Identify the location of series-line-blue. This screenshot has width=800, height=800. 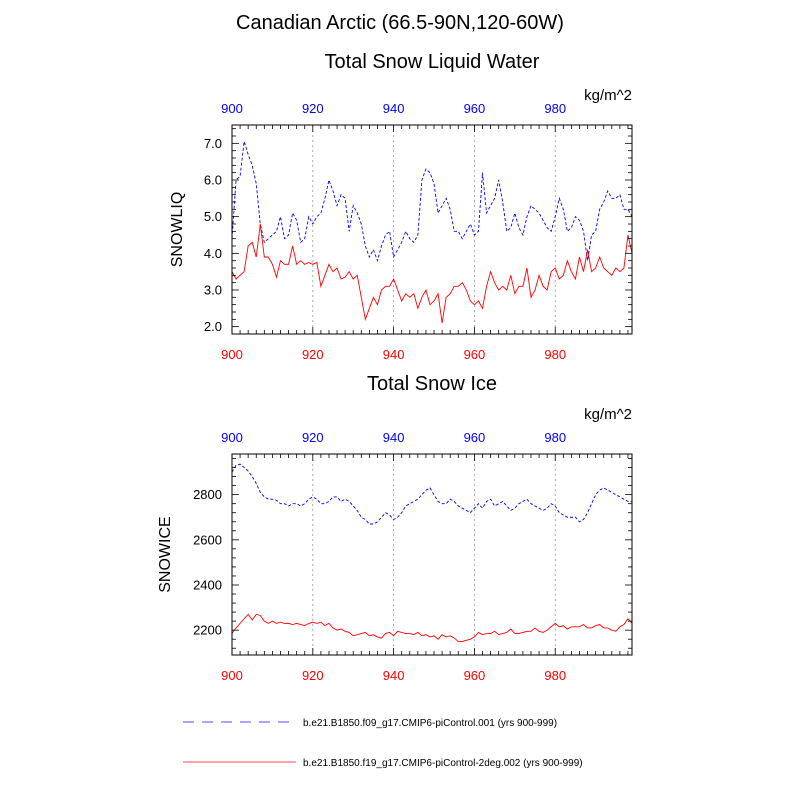
(431, 494).